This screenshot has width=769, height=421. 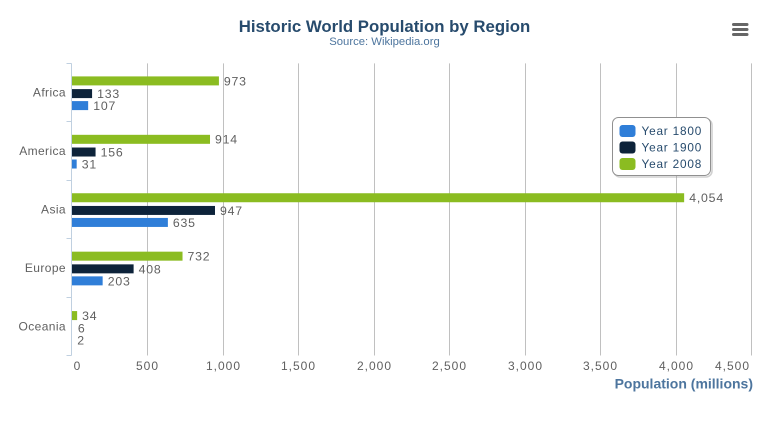 What do you see at coordinates (108, 94) in the screenshot?
I see `svg-text: 133` at bounding box center [108, 94].